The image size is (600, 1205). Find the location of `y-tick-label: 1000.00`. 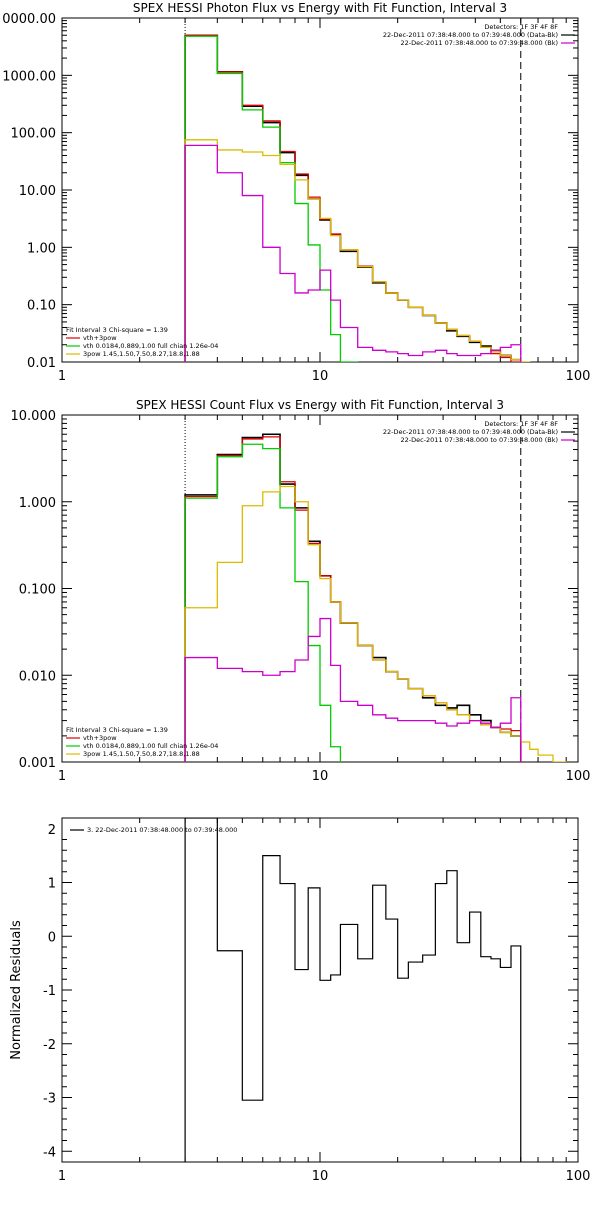

y-tick-label: 1000.00 is located at coordinates (29, 76).